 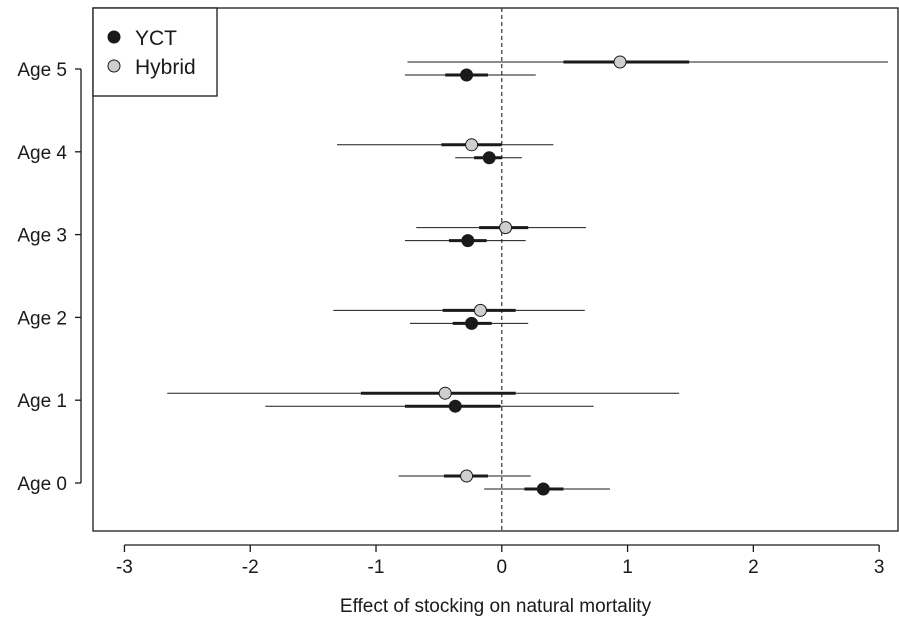 What do you see at coordinates (376, 567) in the screenshot?
I see `x-tick-label: -1` at bounding box center [376, 567].